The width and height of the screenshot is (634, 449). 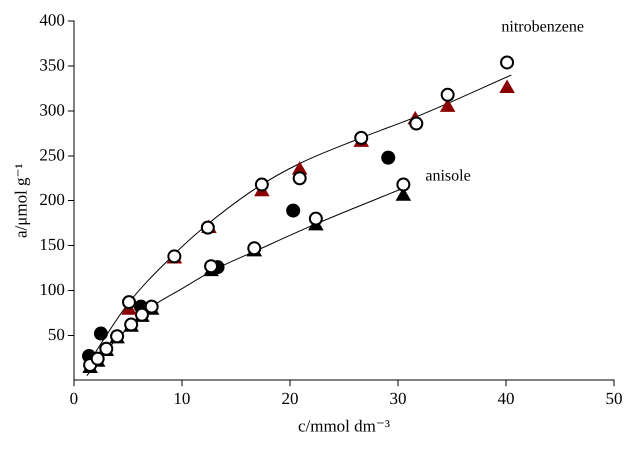 I want to click on annotation: nitrobenzene, so click(x=542, y=27).